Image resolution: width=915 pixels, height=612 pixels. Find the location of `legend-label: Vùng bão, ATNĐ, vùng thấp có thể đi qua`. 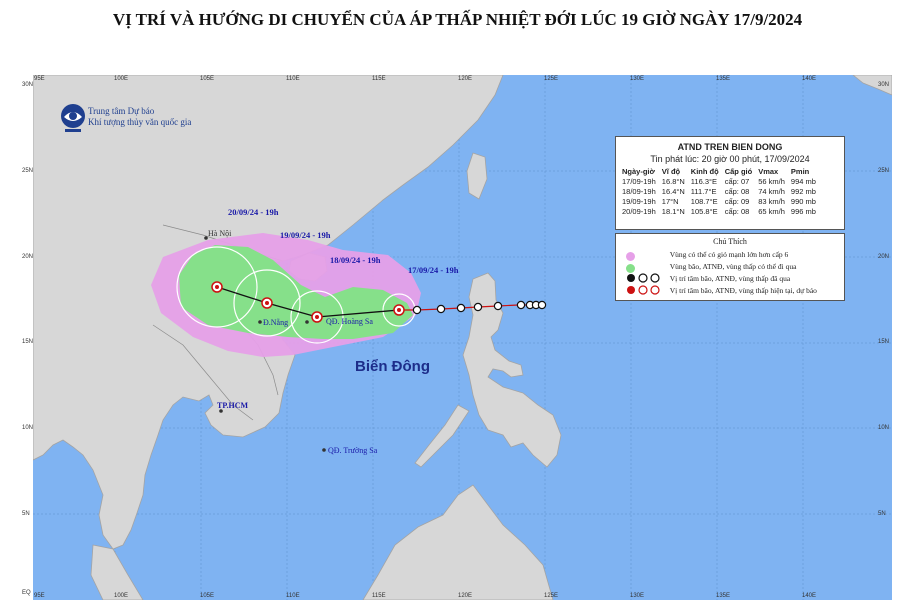

legend-label: Vùng bão, ATNĐ, vùng thấp có thể đi qua is located at coordinates (733, 266).